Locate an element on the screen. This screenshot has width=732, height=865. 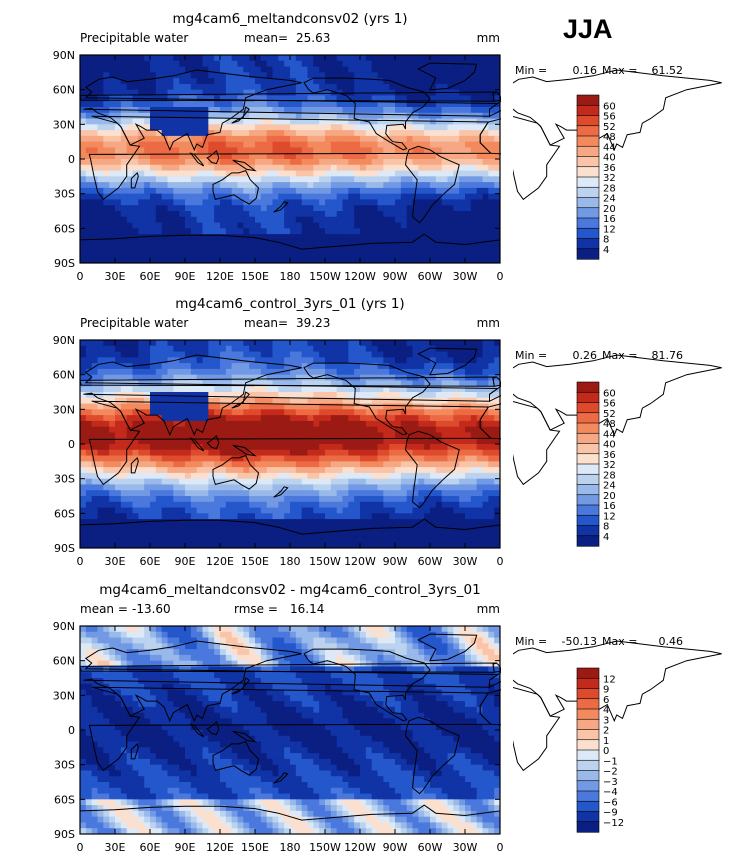
panel-stat-label: mean= is located at coordinates (266, 323).